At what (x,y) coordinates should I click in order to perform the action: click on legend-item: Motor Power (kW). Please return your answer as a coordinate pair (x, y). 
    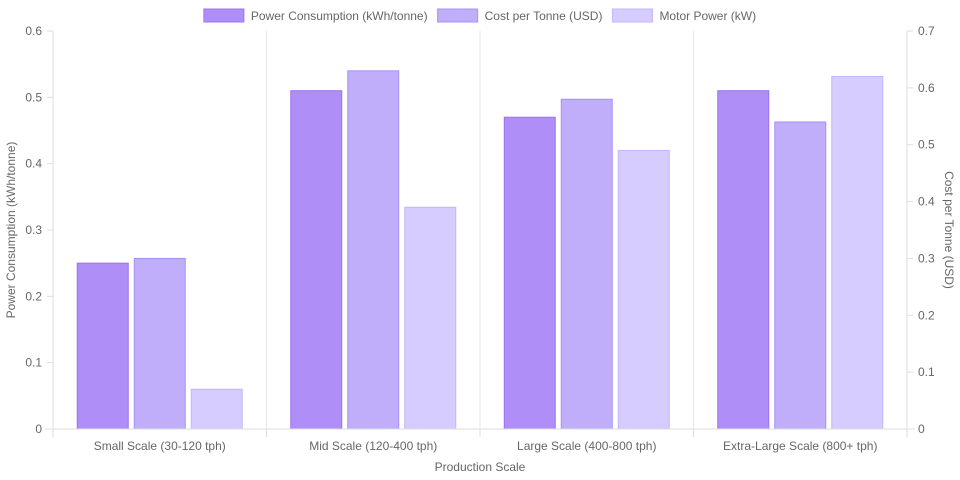
    Looking at the image, I should click on (683, 15).